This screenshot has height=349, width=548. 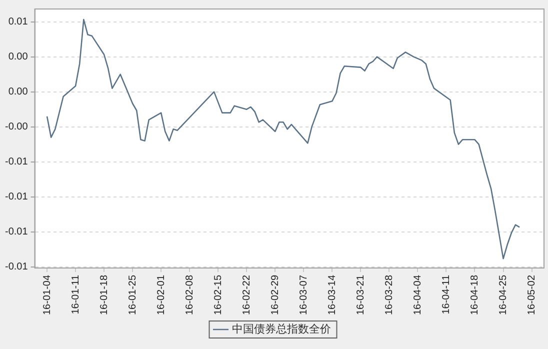 I want to click on x-tick-label: 16-03-28, so click(x=389, y=294).